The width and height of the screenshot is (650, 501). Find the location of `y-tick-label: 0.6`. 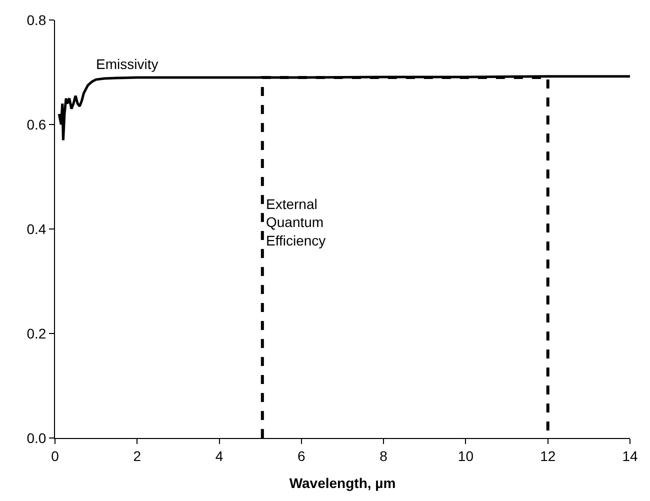

y-tick-label: 0.6 is located at coordinates (36, 124).